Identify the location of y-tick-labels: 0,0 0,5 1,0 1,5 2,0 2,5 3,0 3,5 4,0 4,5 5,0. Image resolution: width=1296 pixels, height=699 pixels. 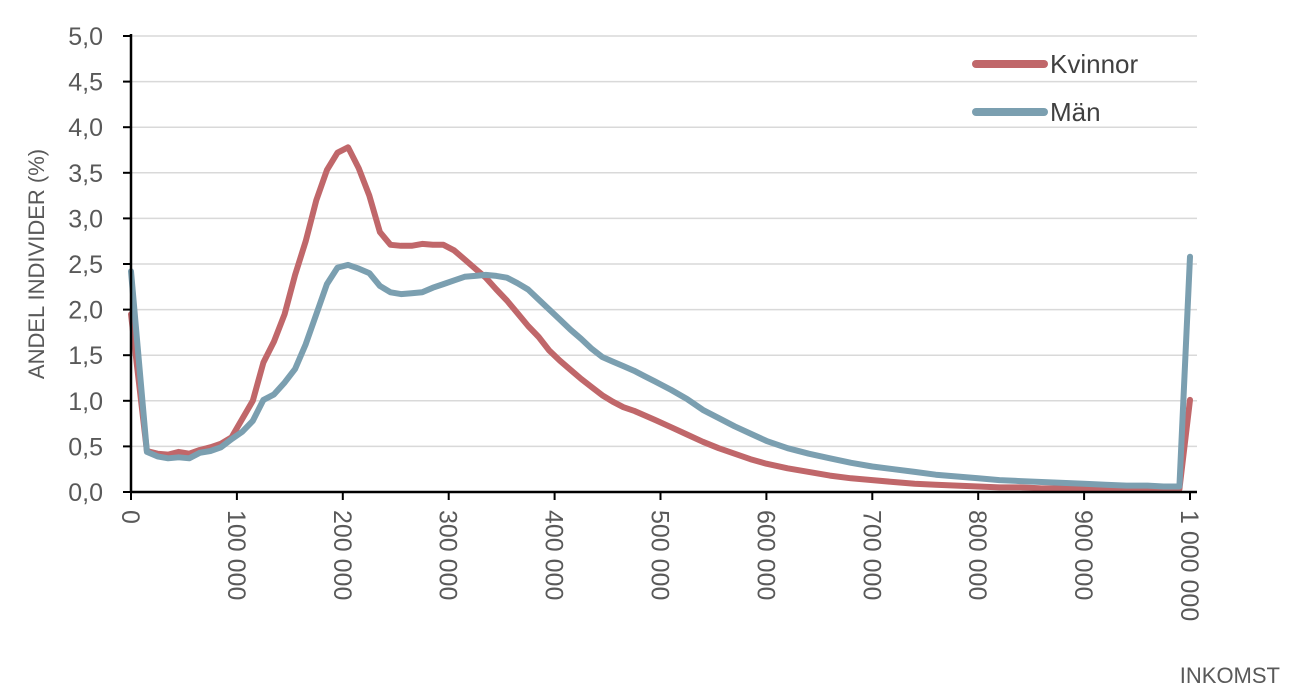
(85, 265).